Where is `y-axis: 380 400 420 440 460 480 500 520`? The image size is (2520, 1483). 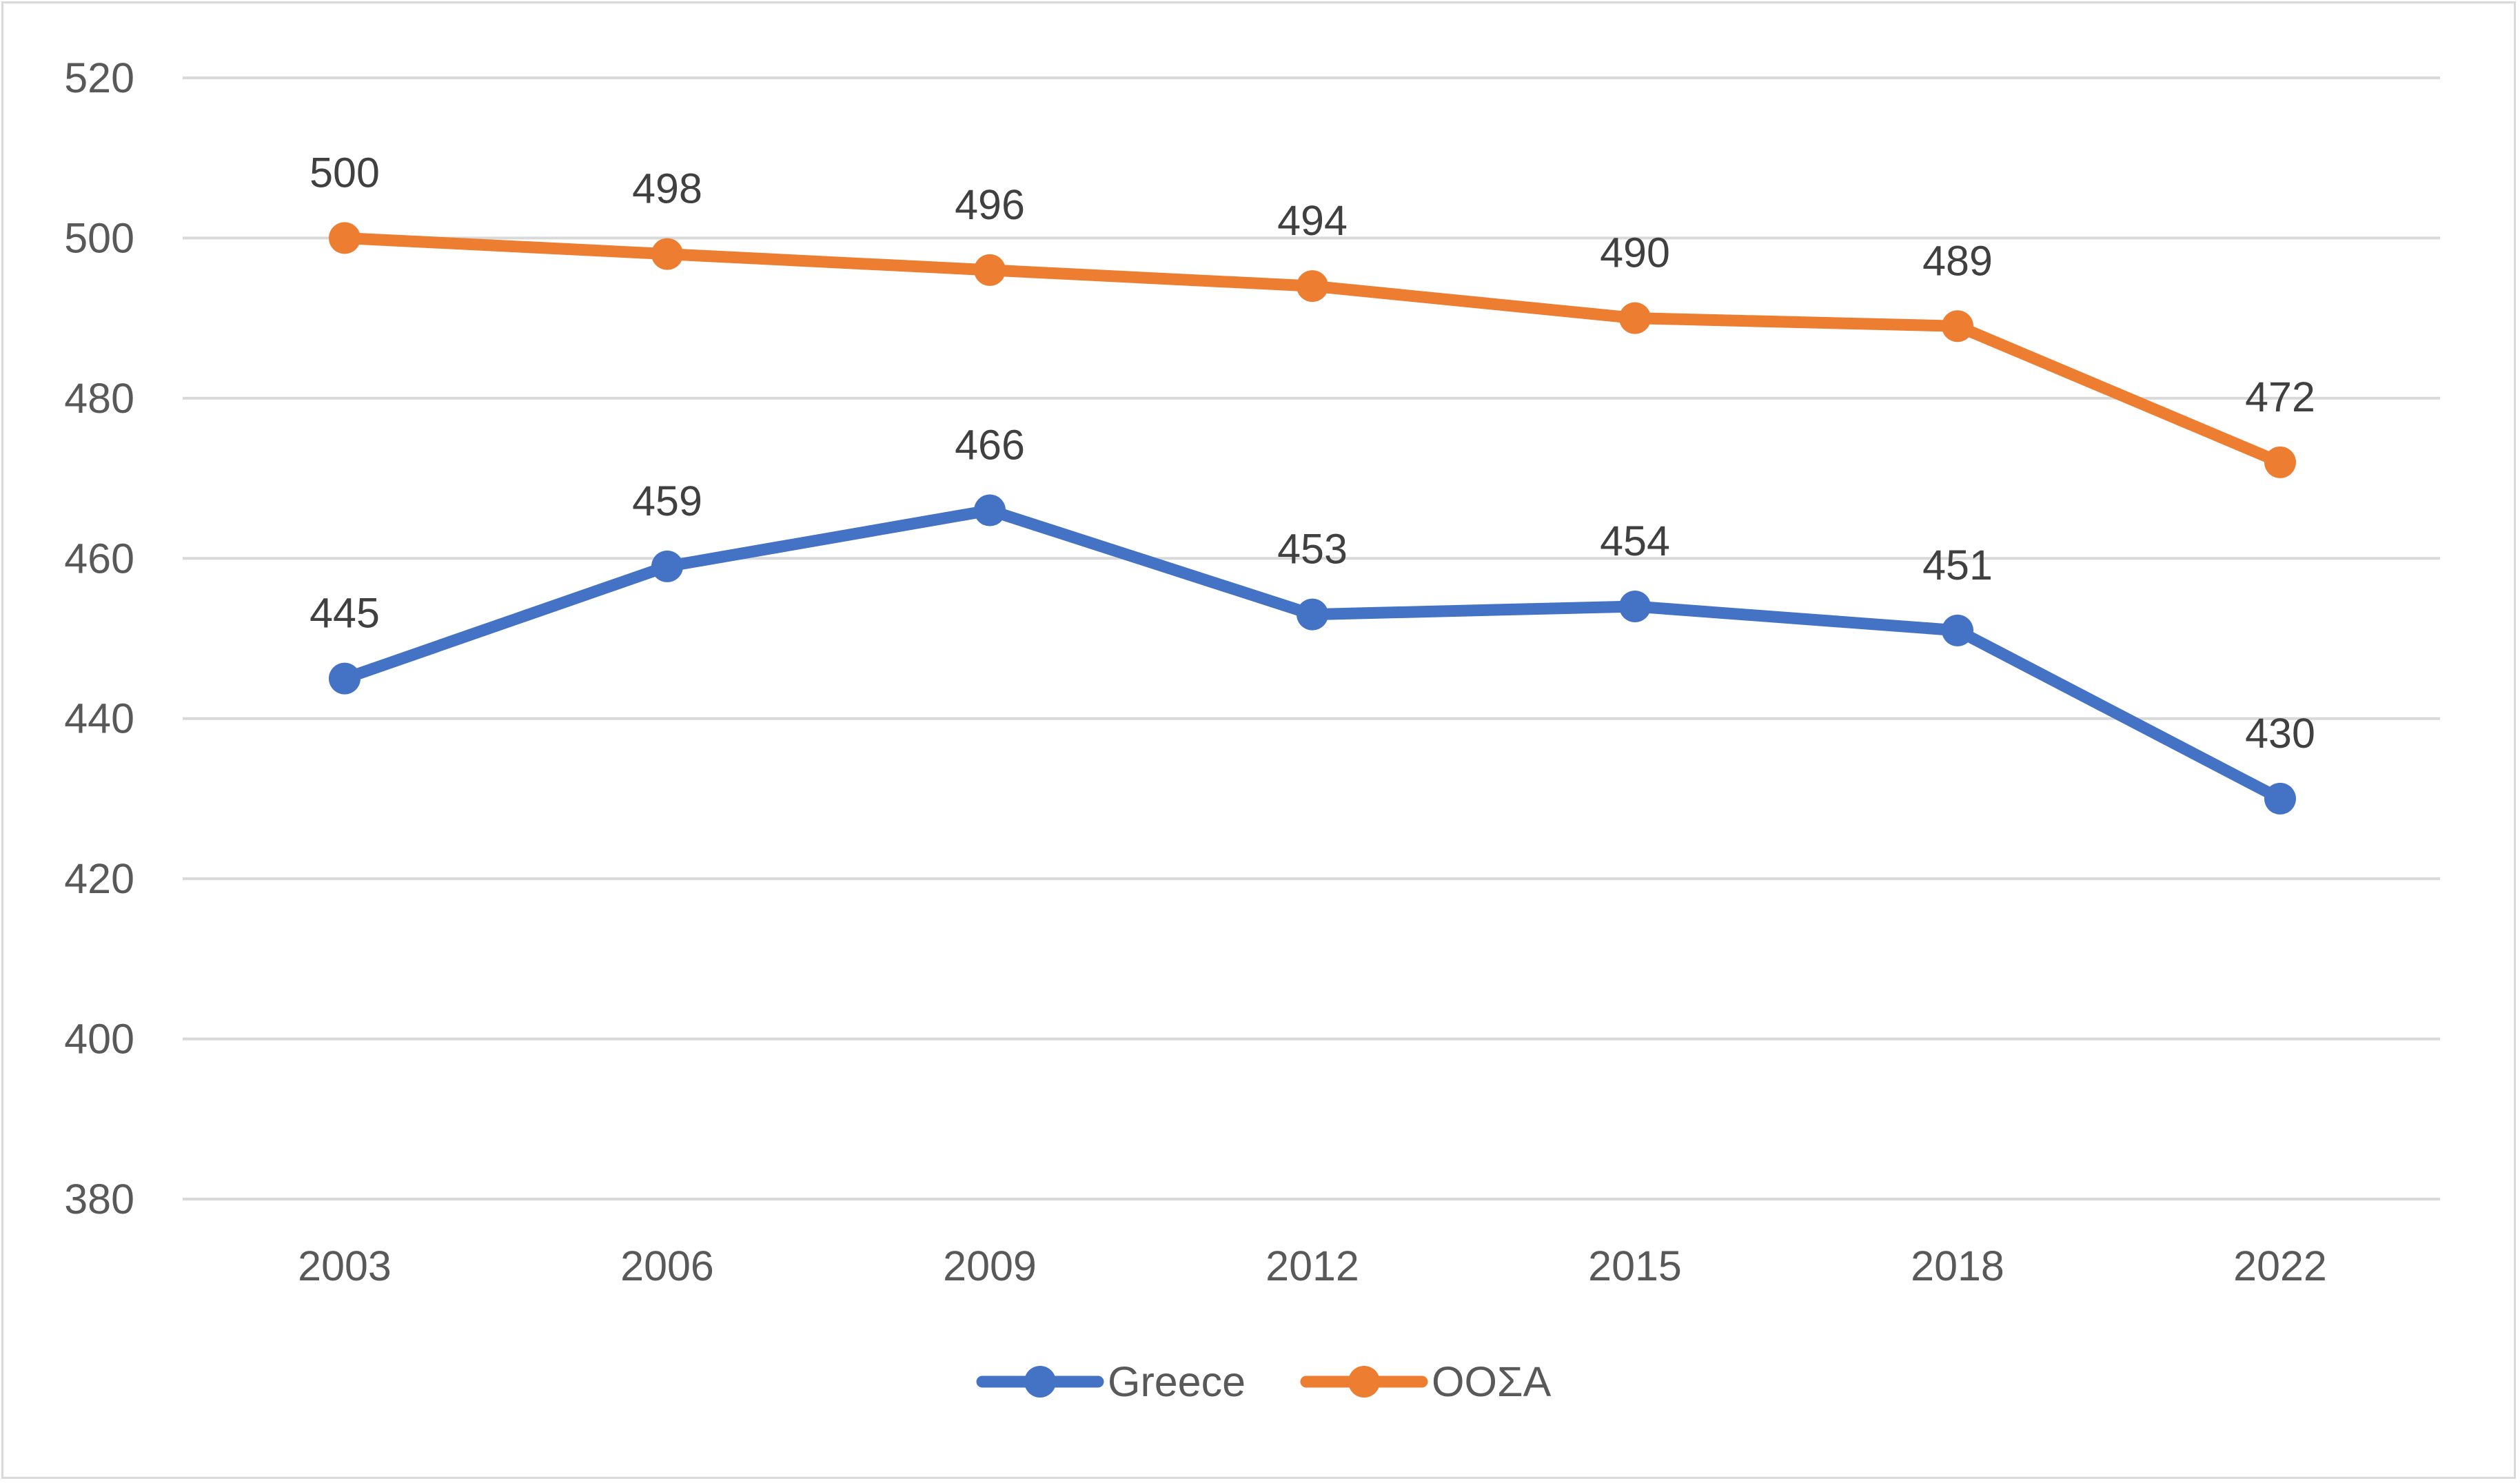
y-axis: 380 400 420 440 460 480 500 520 is located at coordinates (99, 638).